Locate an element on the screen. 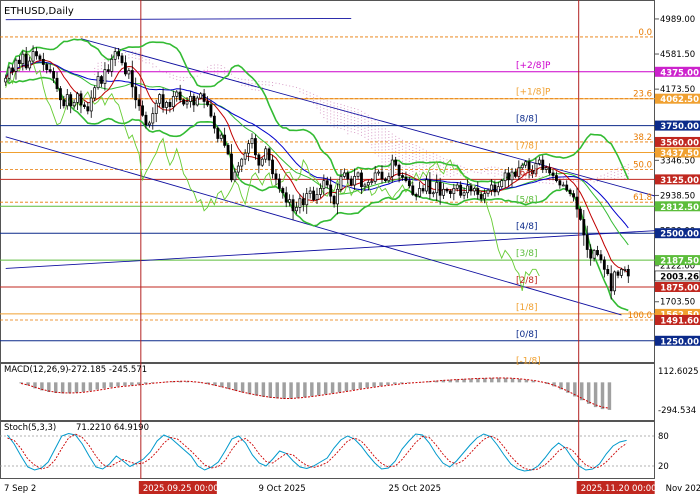  murrey-level-label: [7/8] is located at coordinates (527, 146).